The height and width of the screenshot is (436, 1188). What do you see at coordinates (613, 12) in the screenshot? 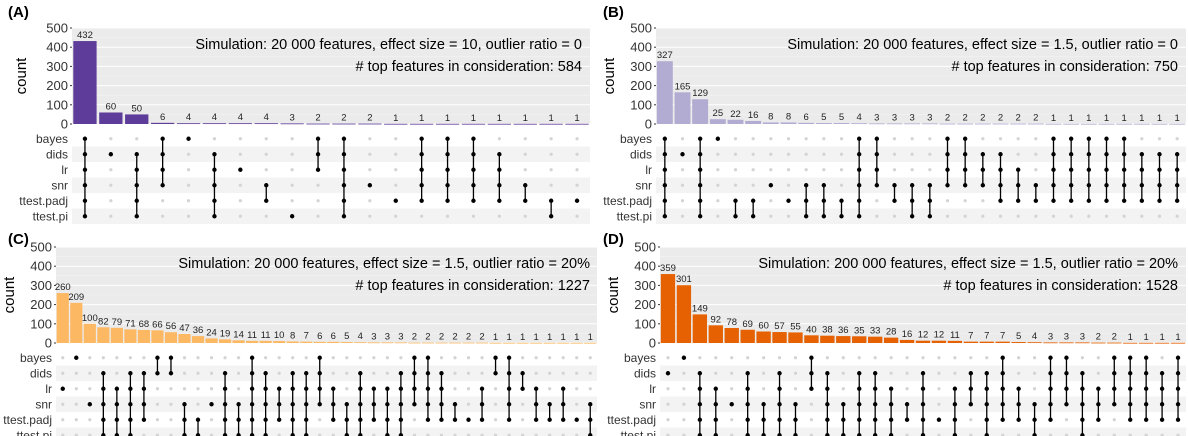
I see `panel-tag: (B)` at bounding box center [613, 12].